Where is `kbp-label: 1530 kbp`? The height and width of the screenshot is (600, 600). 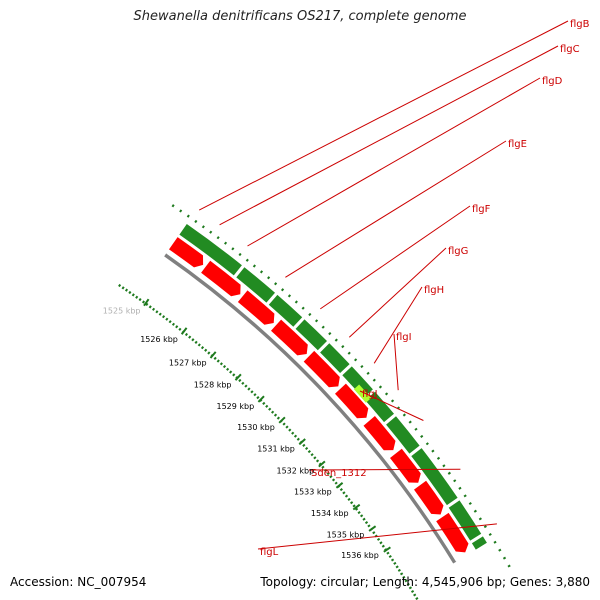 kbp-label: 1530 kbp is located at coordinates (256, 427).